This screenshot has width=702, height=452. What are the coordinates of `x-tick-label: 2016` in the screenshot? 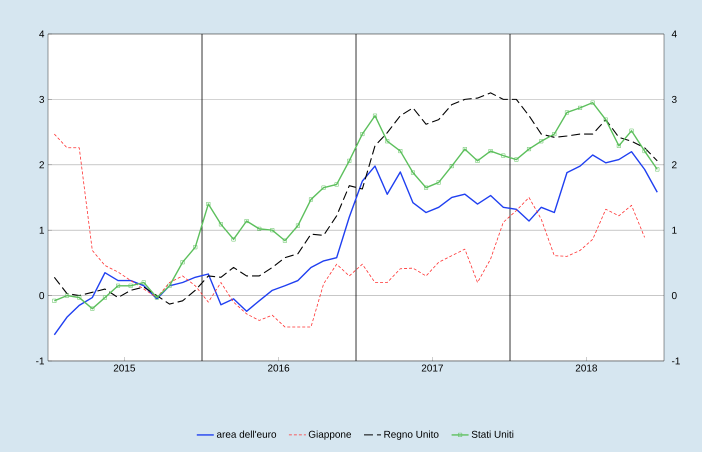 It's located at (279, 368).